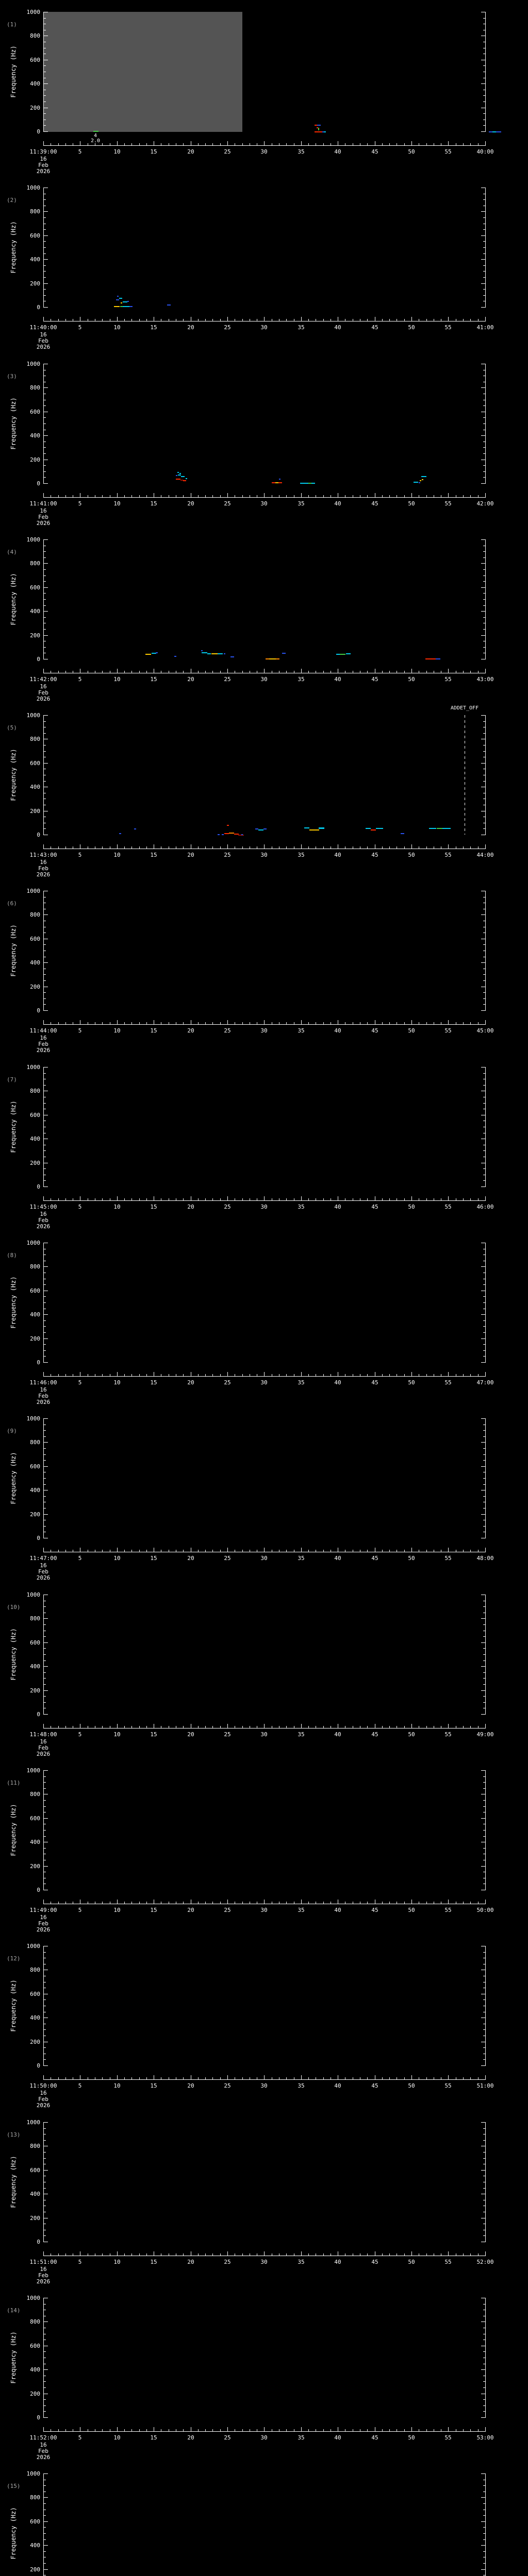  Describe the element at coordinates (338, 2085) in the screenshot. I see `x-tick-label: 40` at that location.